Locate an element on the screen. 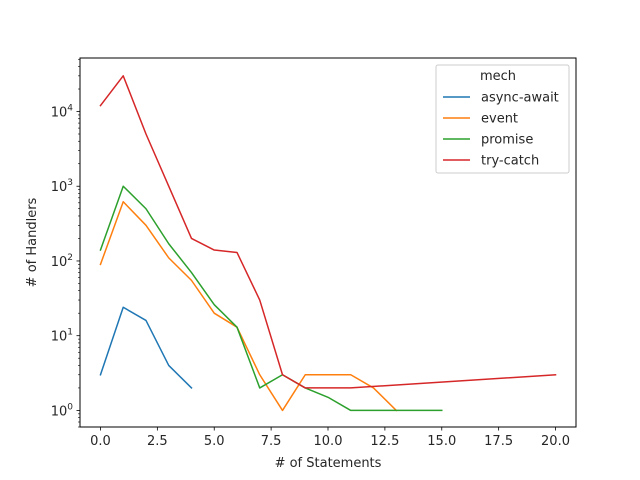 Image resolution: width=640 pixels, height=480 pixels. x-tick-label: 0.0 is located at coordinates (100, 441).